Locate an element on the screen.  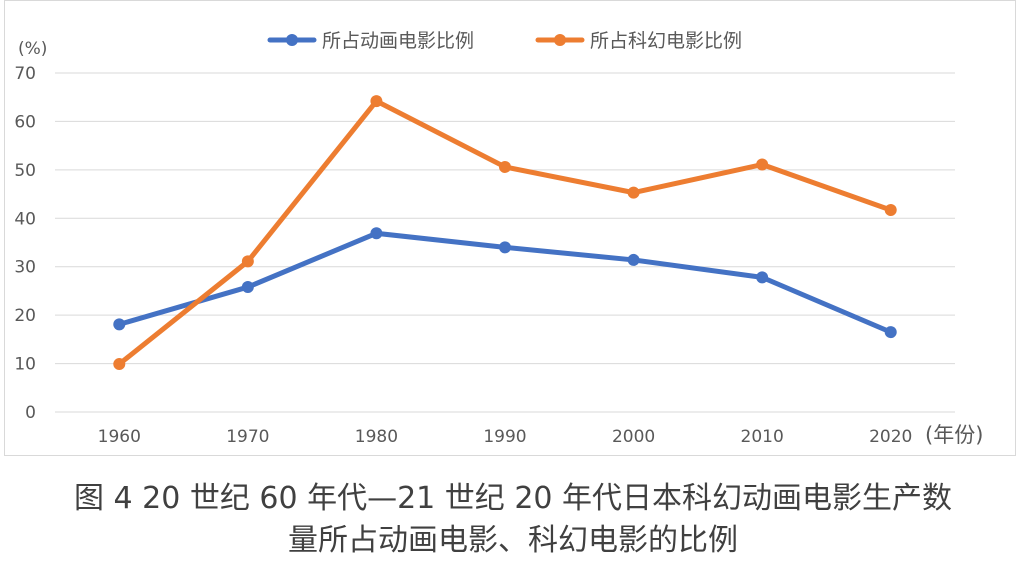
legend-label: 所占动画电影比例 is located at coordinates (398, 41).